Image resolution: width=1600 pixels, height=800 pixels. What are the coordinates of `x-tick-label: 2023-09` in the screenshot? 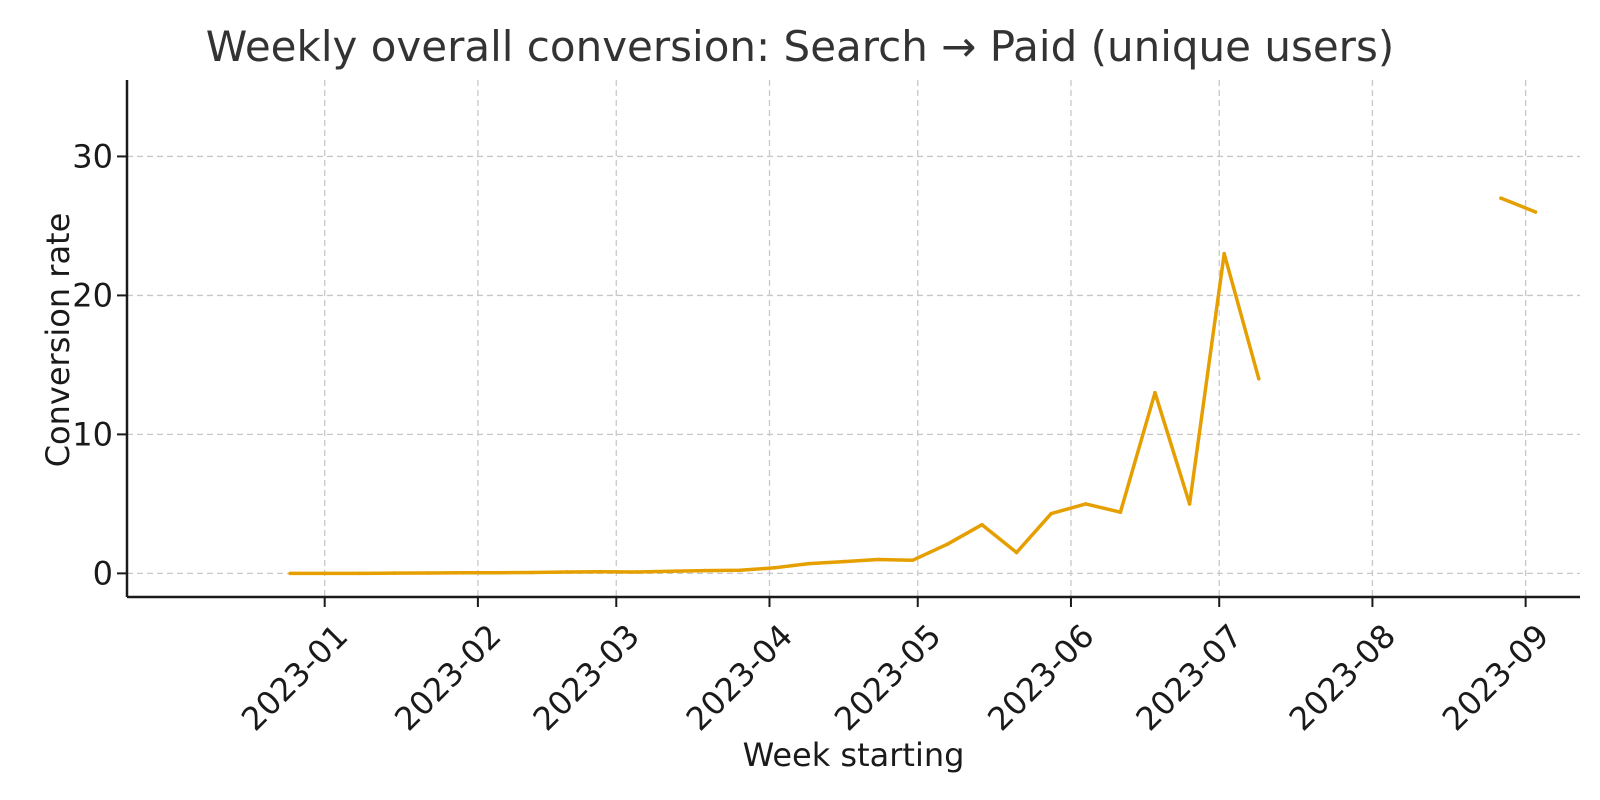 It's located at (1495, 677).